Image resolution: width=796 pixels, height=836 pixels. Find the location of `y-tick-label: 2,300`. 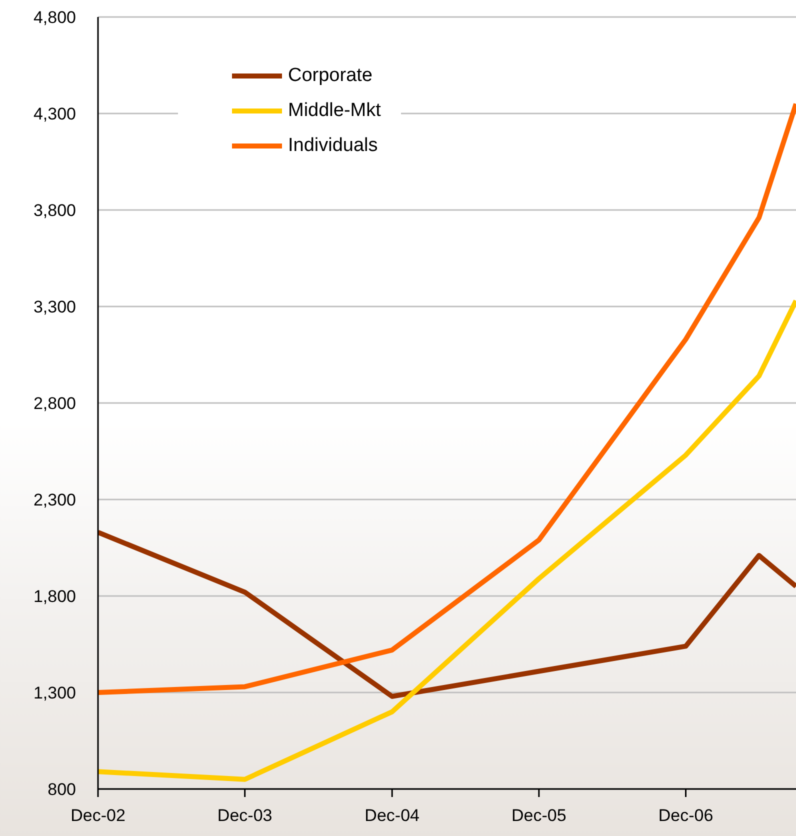

y-tick-label: 2,300 is located at coordinates (54, 500).